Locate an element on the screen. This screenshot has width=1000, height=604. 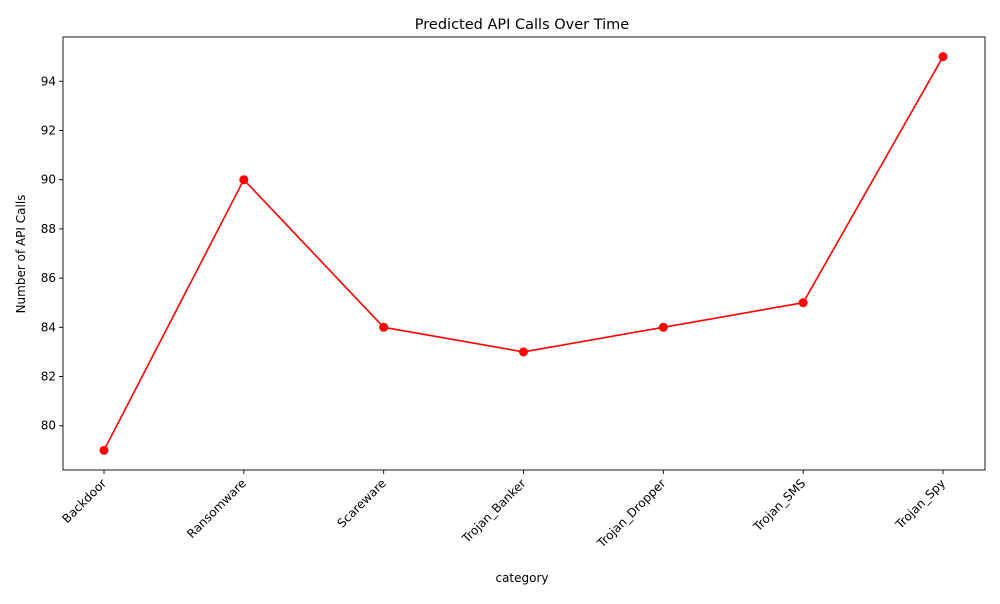
y-tick-label: 86 is located at coordinates (48, 278).